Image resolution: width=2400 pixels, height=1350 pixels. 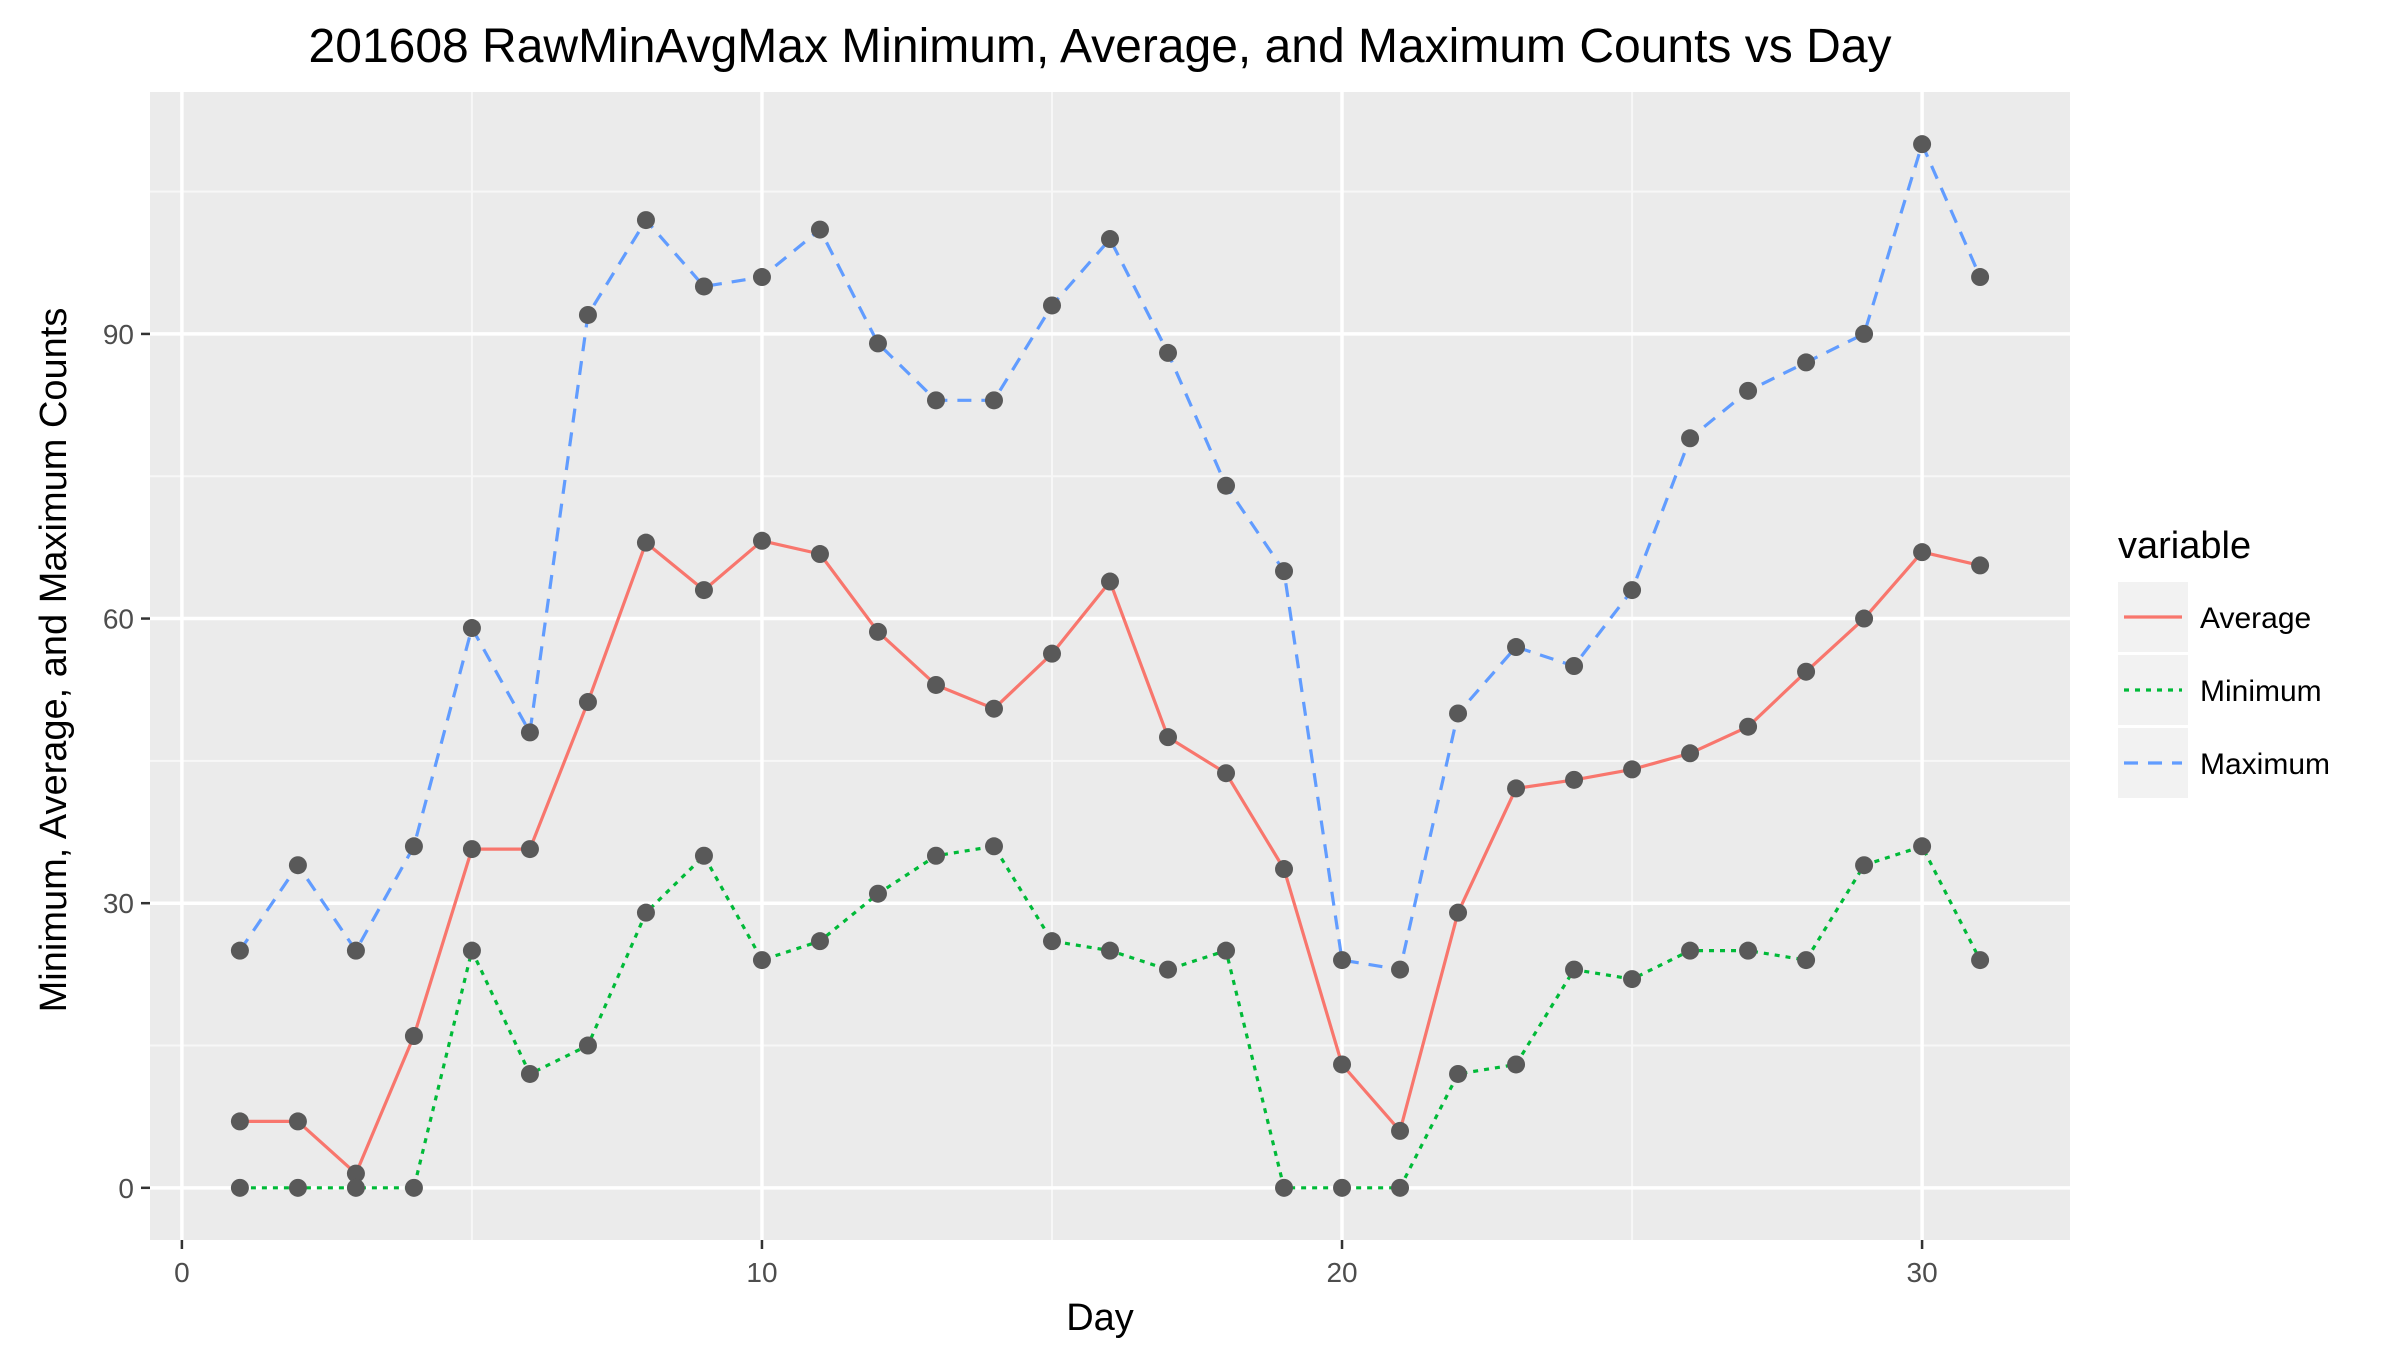 I want to click on y-tick-label: 60, so click(x=118, y=619).